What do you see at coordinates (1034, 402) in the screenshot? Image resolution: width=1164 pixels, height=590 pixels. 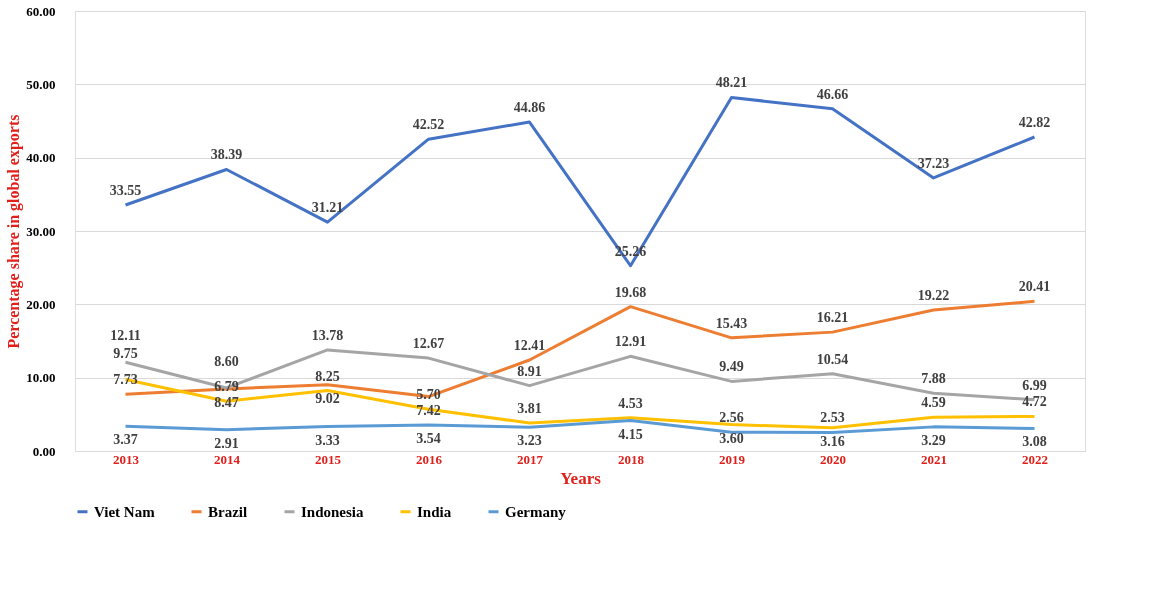 I see `data-label: 4.72` at bounding box center [1034, 402].